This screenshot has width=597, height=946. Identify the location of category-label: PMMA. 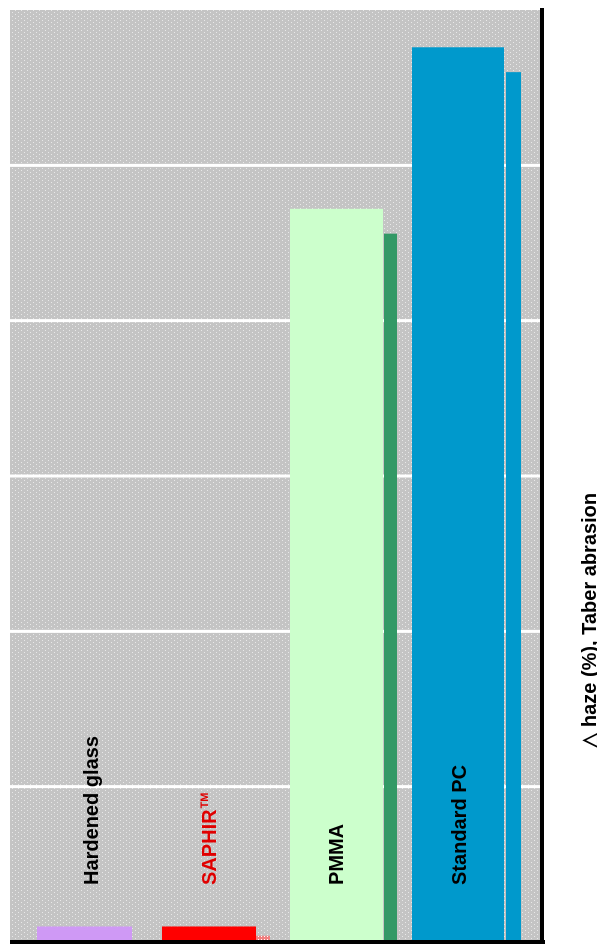
(337, 854).